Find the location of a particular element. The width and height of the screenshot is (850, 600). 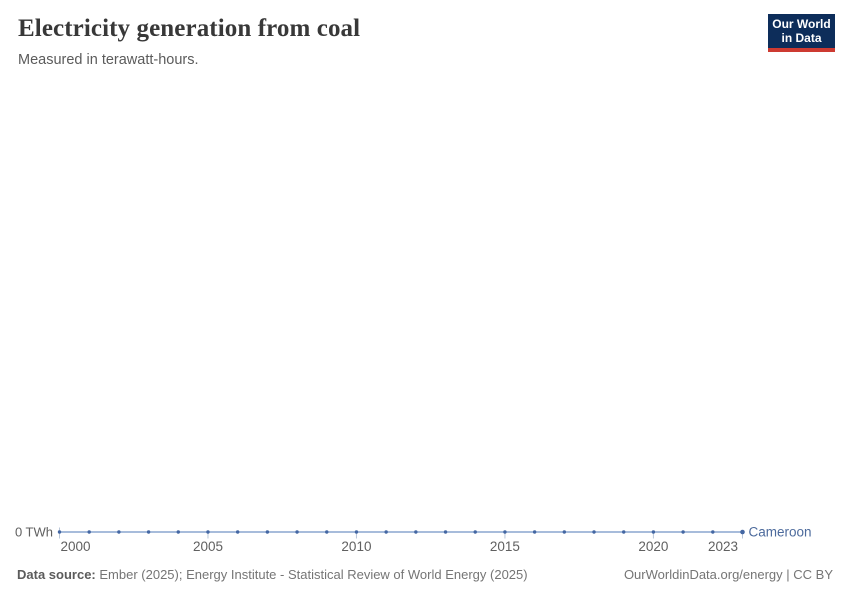

x-axis-tick-label: 2015 is located at coordinates (505, 546).